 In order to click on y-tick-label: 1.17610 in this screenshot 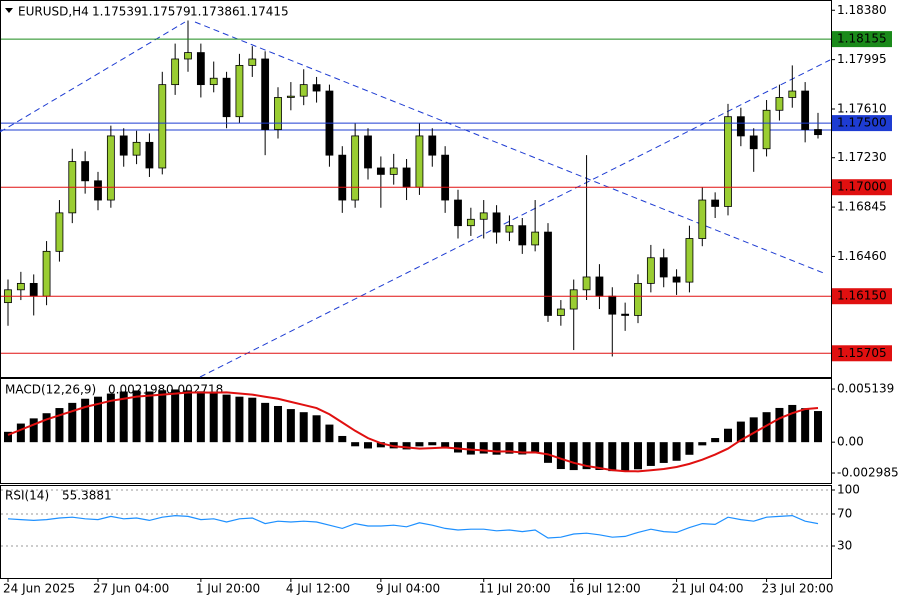, I will do `click(862, 108)`.